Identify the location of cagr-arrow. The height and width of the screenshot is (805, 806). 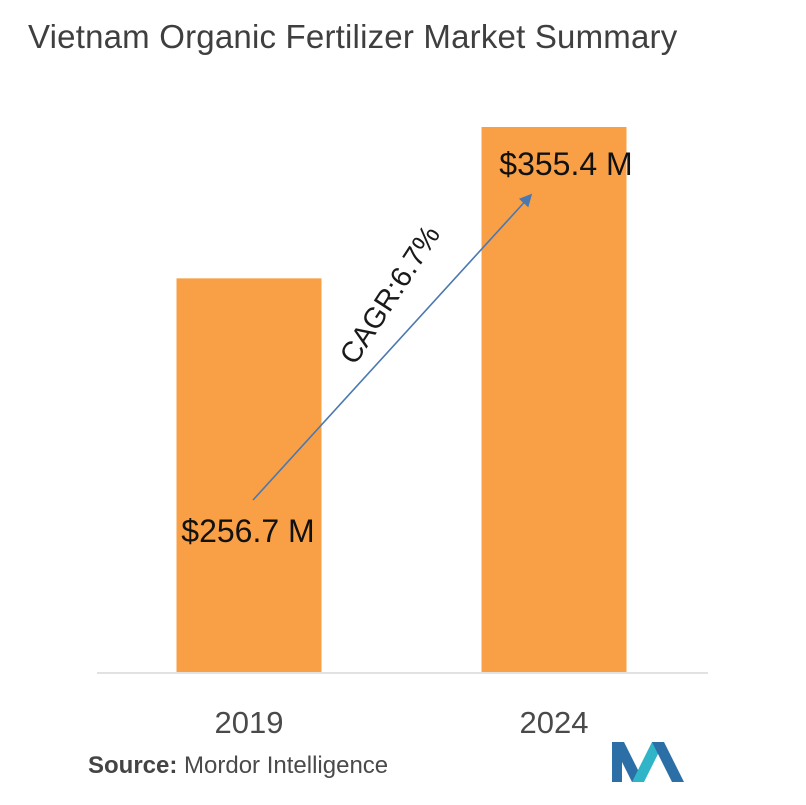
(392, 347).